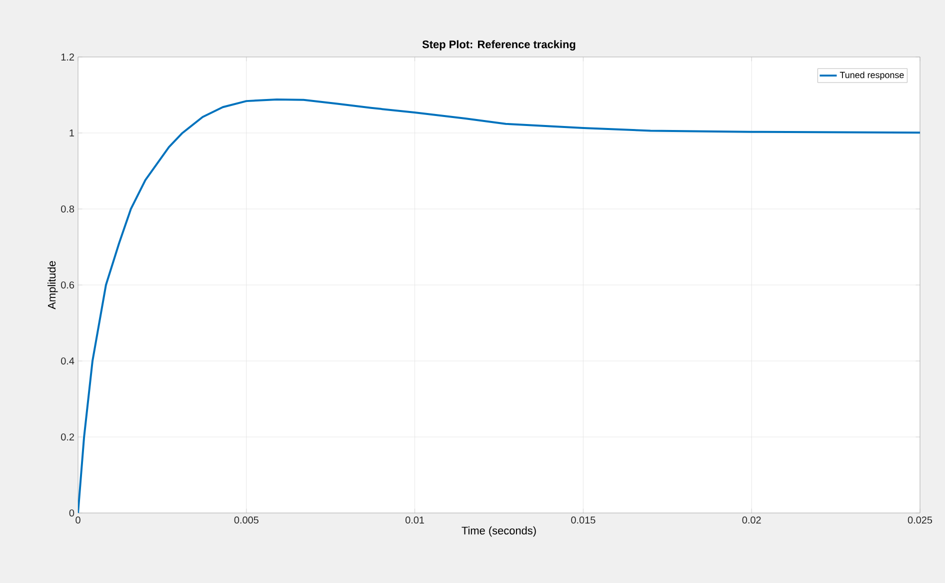 Image resolution: width=945 pixels, height=583 pixels. What do you see at coordinates (246, 520) in the screenshot?
I see `x-tick-label: 0.005` at bounding box center [246, 520].